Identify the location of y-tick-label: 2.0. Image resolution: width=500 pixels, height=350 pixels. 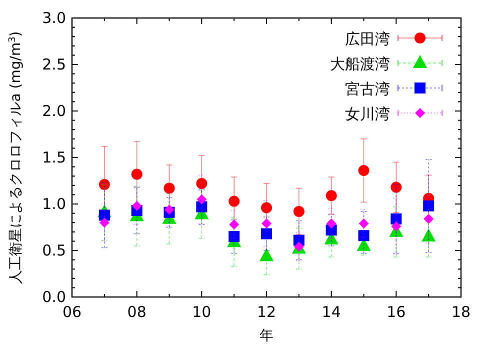
(54, 111).